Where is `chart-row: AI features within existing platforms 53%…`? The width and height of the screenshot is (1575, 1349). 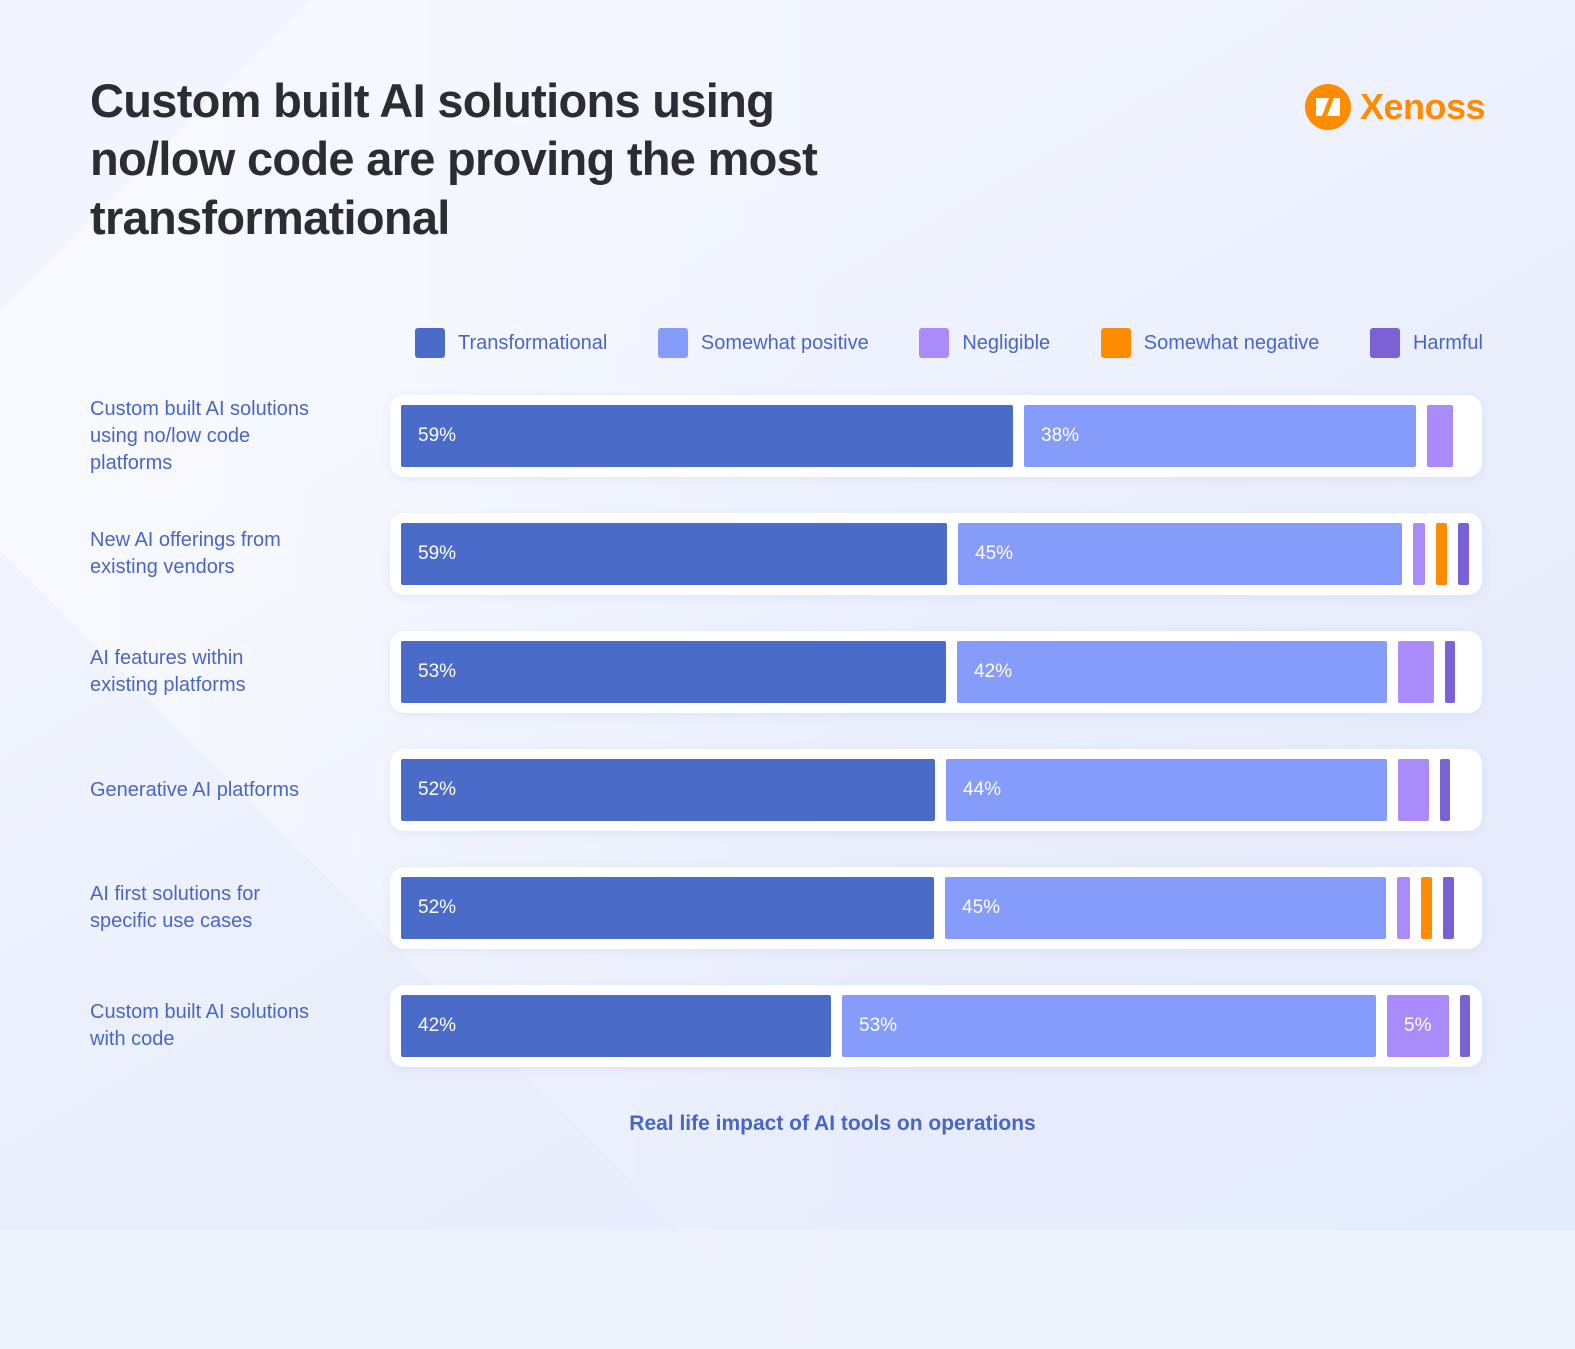 chart-row: AI features within existing platforms 53%… is located at coordinates (786, 672).